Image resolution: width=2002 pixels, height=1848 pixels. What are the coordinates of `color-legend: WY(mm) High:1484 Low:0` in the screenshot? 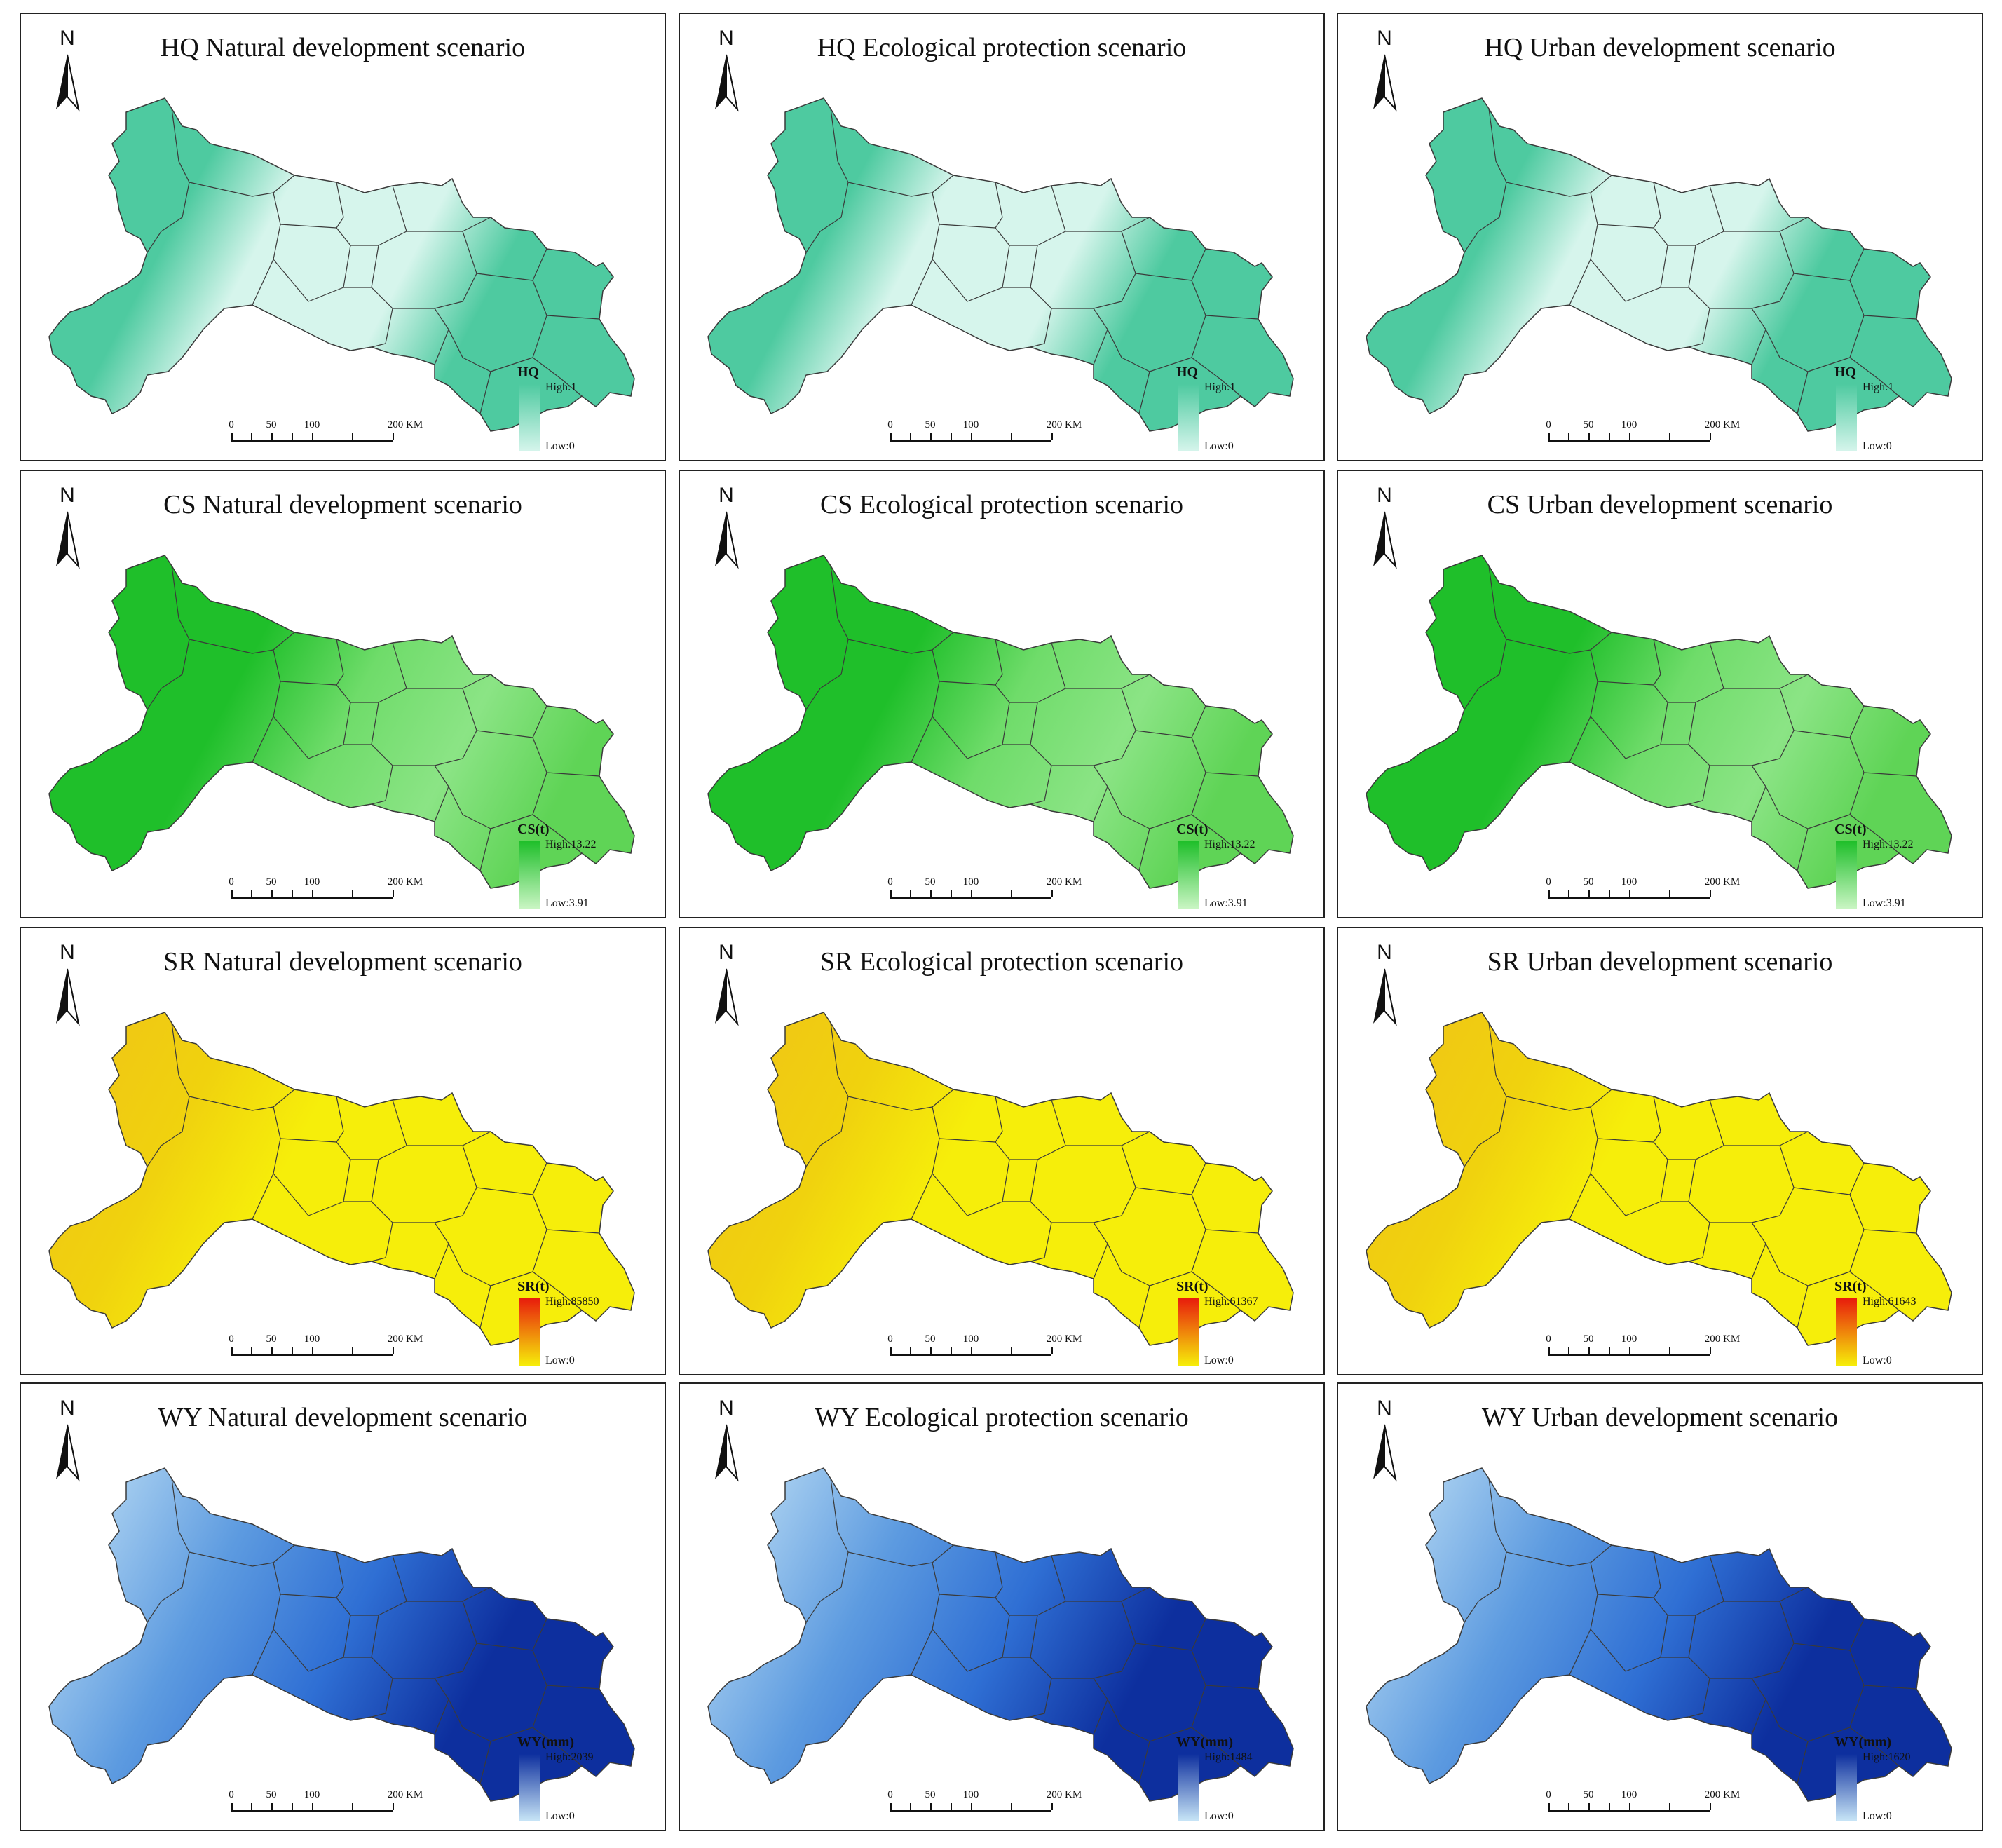 It's located at (1235, 1780).